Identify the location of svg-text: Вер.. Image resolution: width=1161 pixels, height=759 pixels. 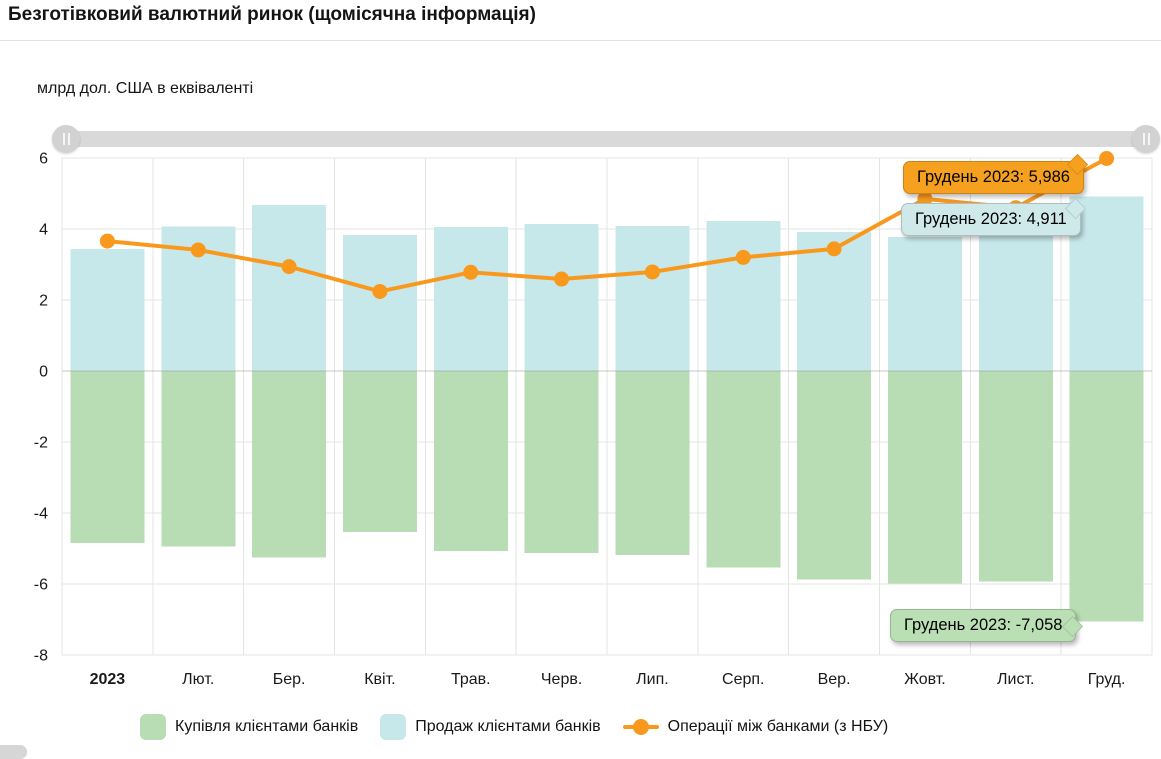
(834, 679).